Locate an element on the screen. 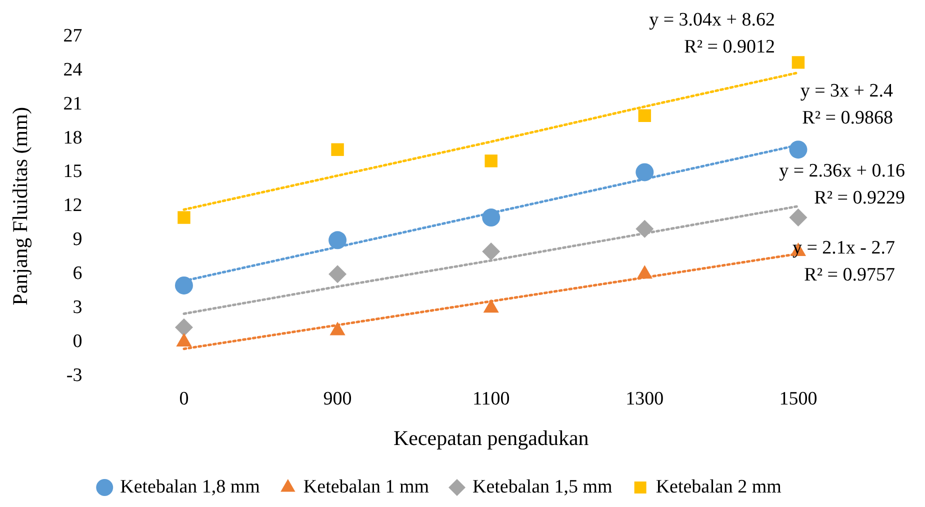  y-tick-label: 15 is located at coordinates (72, 171).